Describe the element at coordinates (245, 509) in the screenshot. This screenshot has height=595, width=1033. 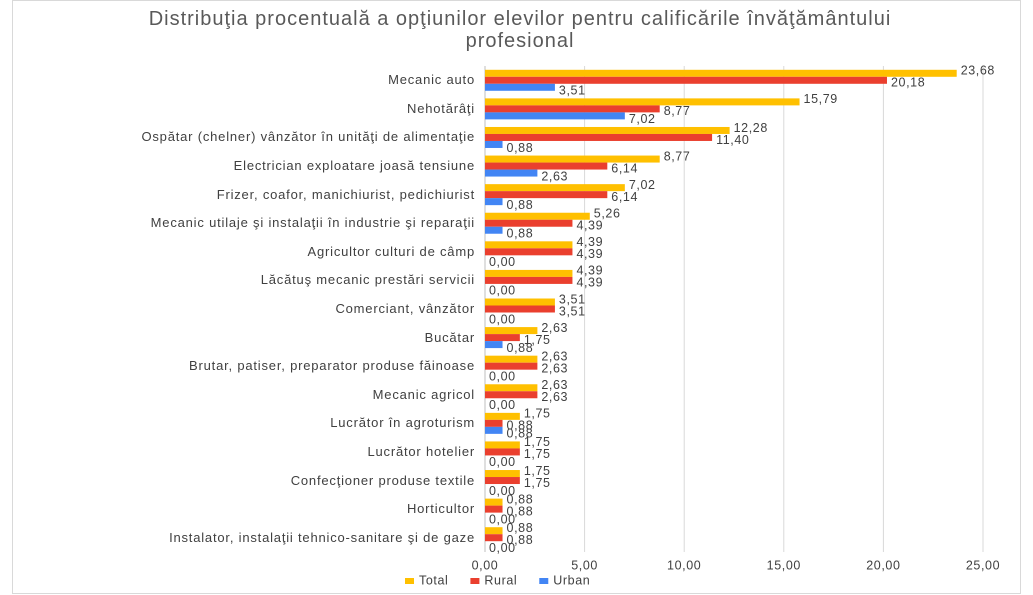
I see `y-tick-label-box: Horticultor` at that location.